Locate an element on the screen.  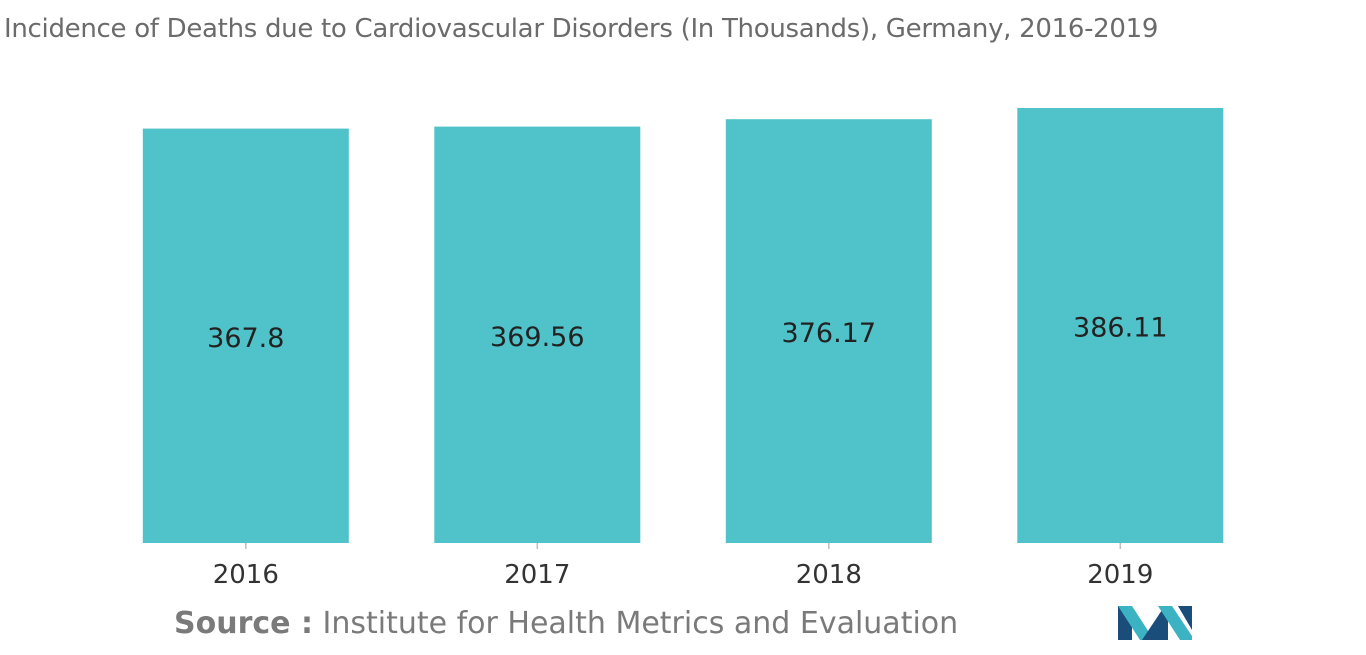
bar-2016 is located at coordinates (245, 335).